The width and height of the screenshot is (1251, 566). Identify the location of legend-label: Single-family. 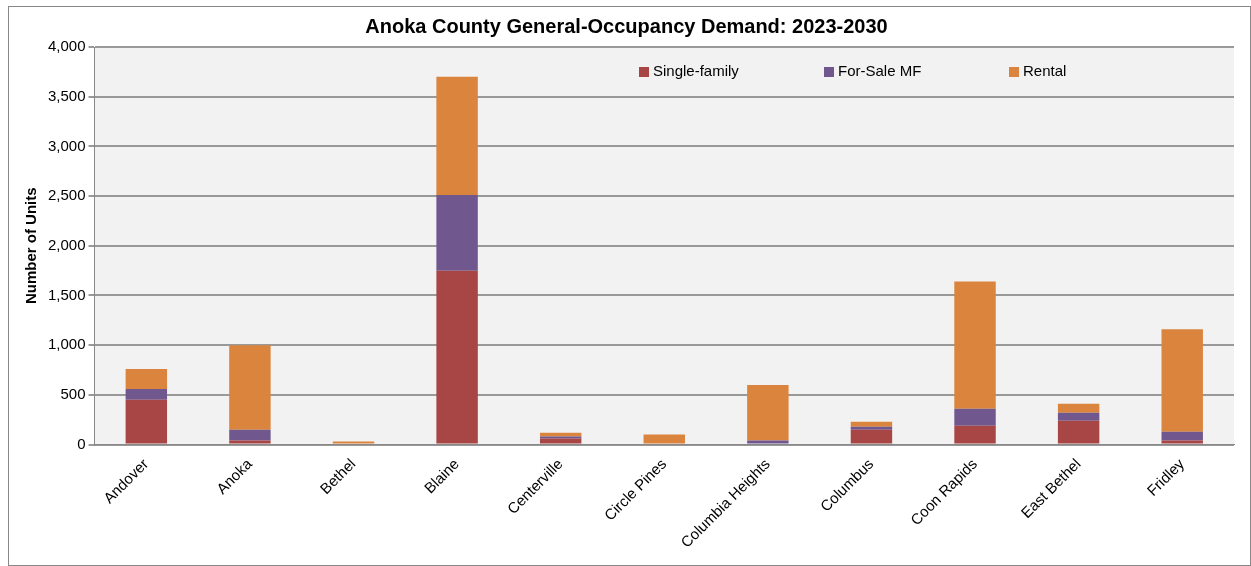
(696, 71).